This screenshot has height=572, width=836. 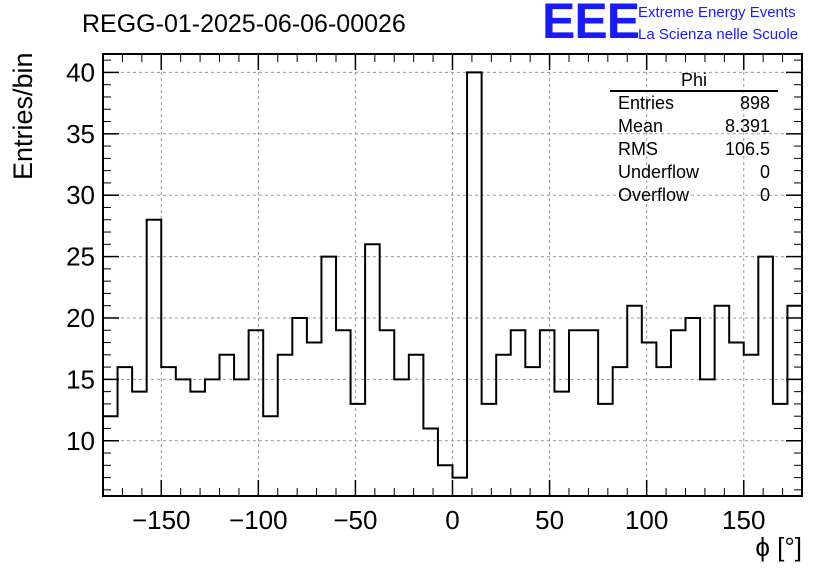 I want to click on stats-row-overflow: Overflow 0, so click(x=694, y=195).